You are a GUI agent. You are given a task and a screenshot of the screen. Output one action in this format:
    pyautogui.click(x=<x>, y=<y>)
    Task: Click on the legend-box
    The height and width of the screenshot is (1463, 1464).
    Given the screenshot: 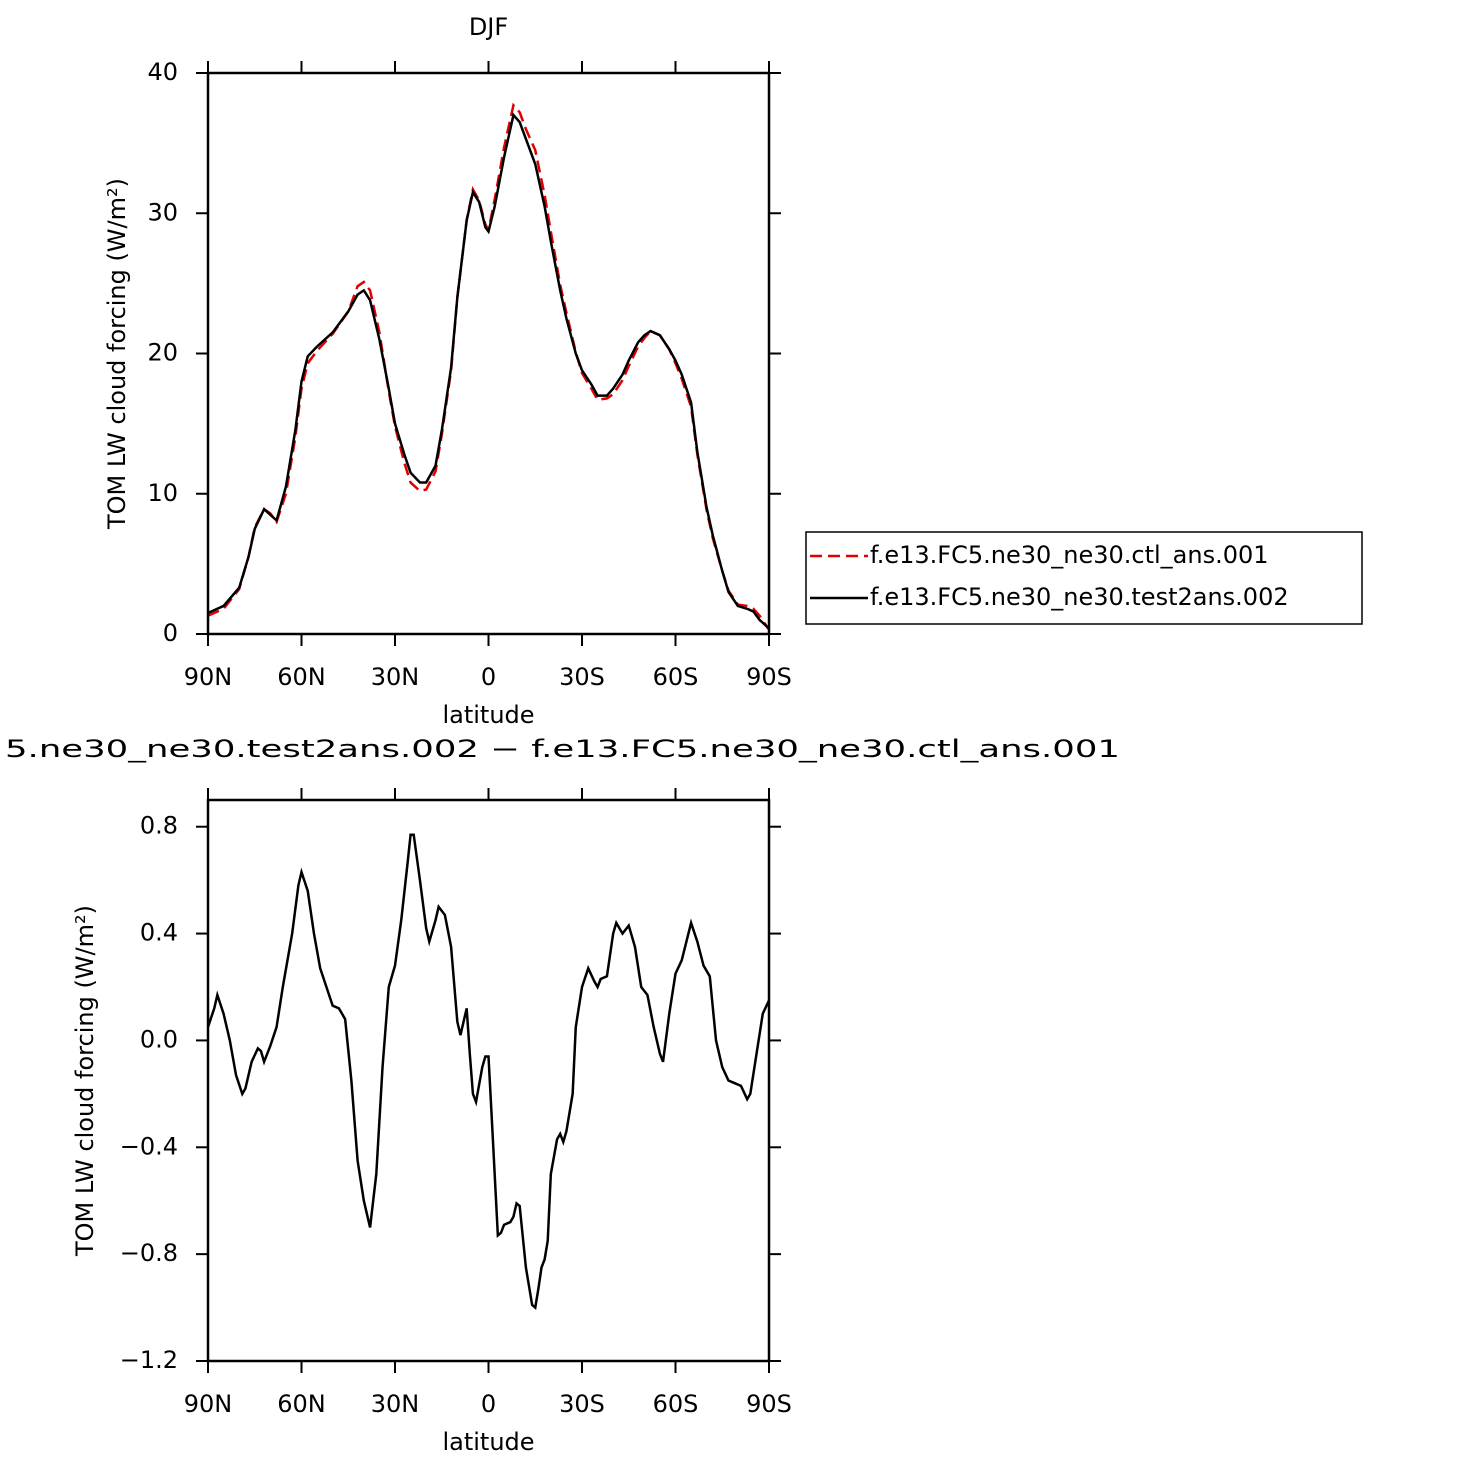 What is the action you would take?
    pyautogui.click(x=1084, y=578)
    